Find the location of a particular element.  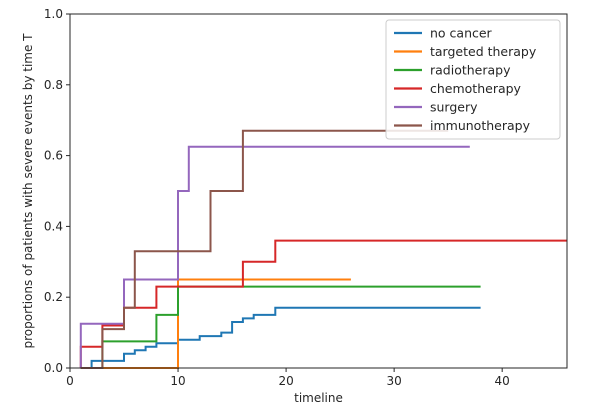

y-ticks: 0.0 0.2 0.4 0.6 0.8 1.0 is located at coordinates (57, 191).